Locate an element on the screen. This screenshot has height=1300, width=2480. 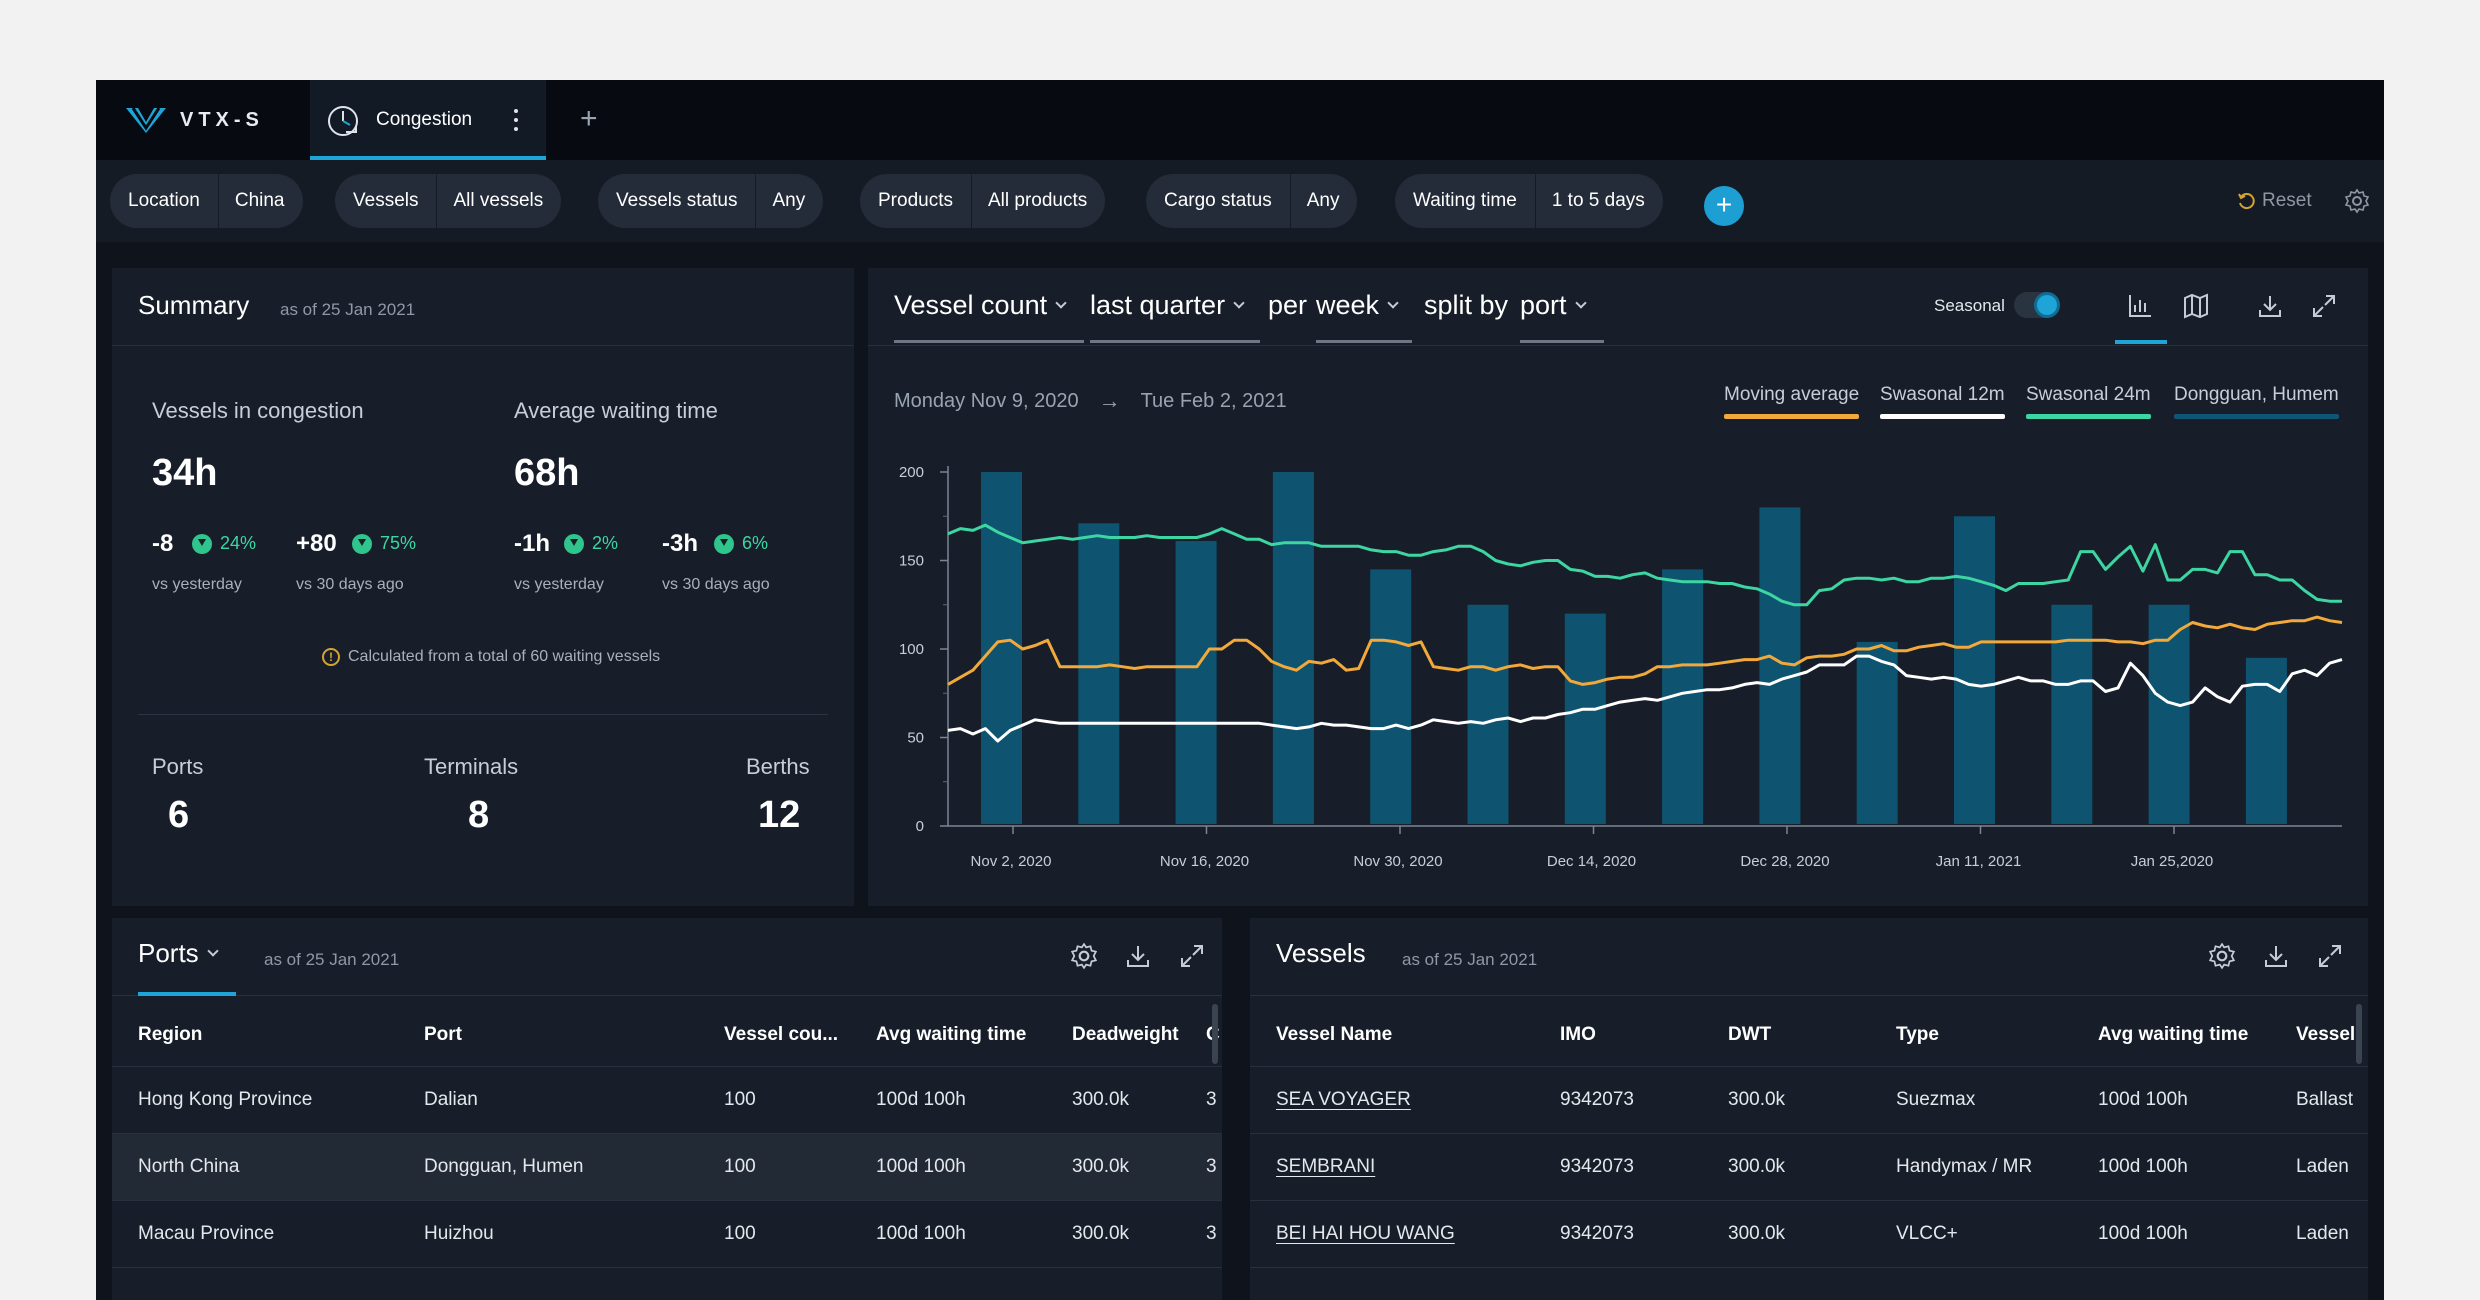
cell-imo: 9342073 is located at coordinates (1597, 1166).